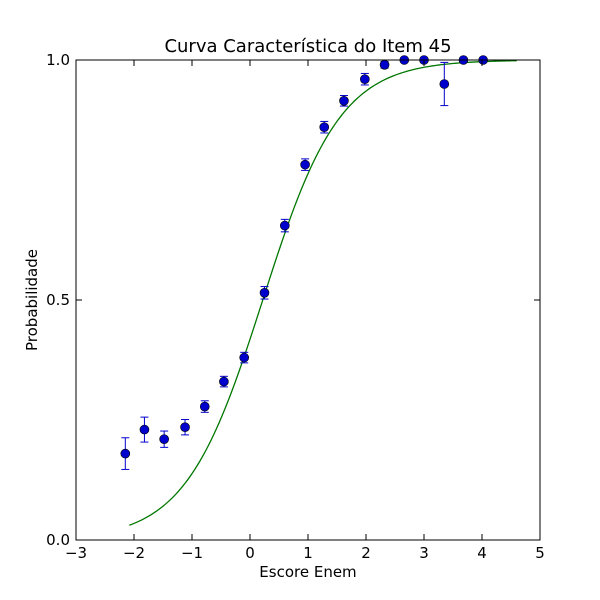 Image resolution: width=600 pixels, height=600 pixels. Describe the element at coordinates (307, 46) in the screenshot. I see `chart-title: Curva Característica do Item 45` at that location.